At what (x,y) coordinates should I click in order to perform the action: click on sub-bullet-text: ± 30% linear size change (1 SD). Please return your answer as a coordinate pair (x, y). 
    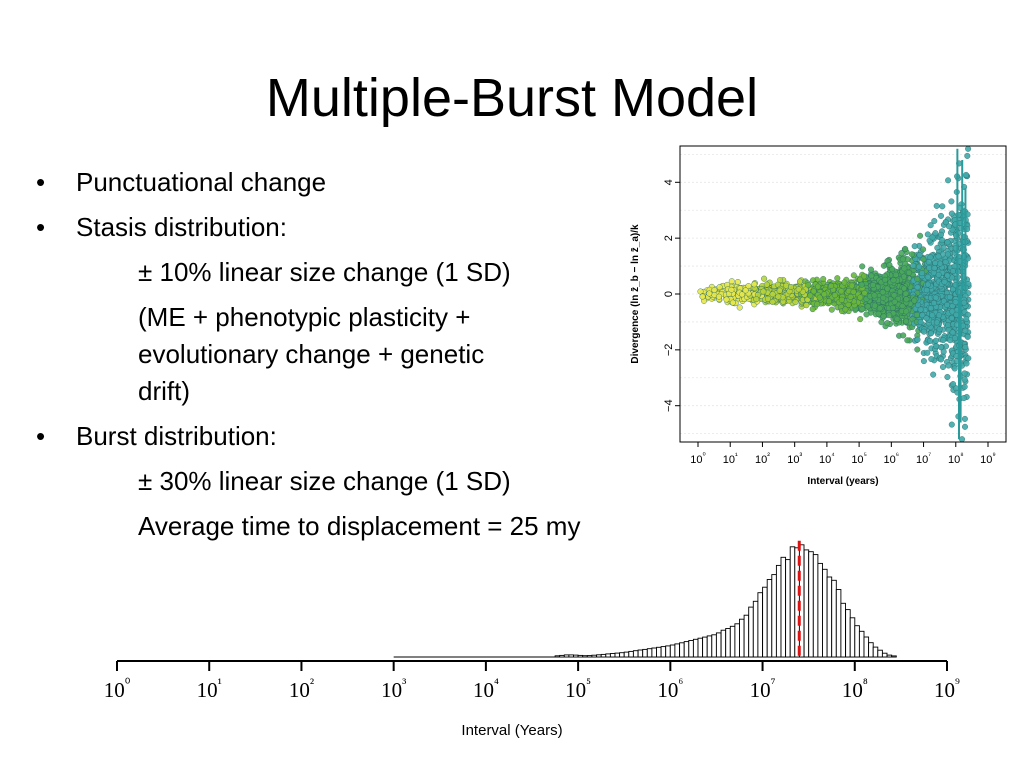
    Looking at the image, I should click on (324, 481).